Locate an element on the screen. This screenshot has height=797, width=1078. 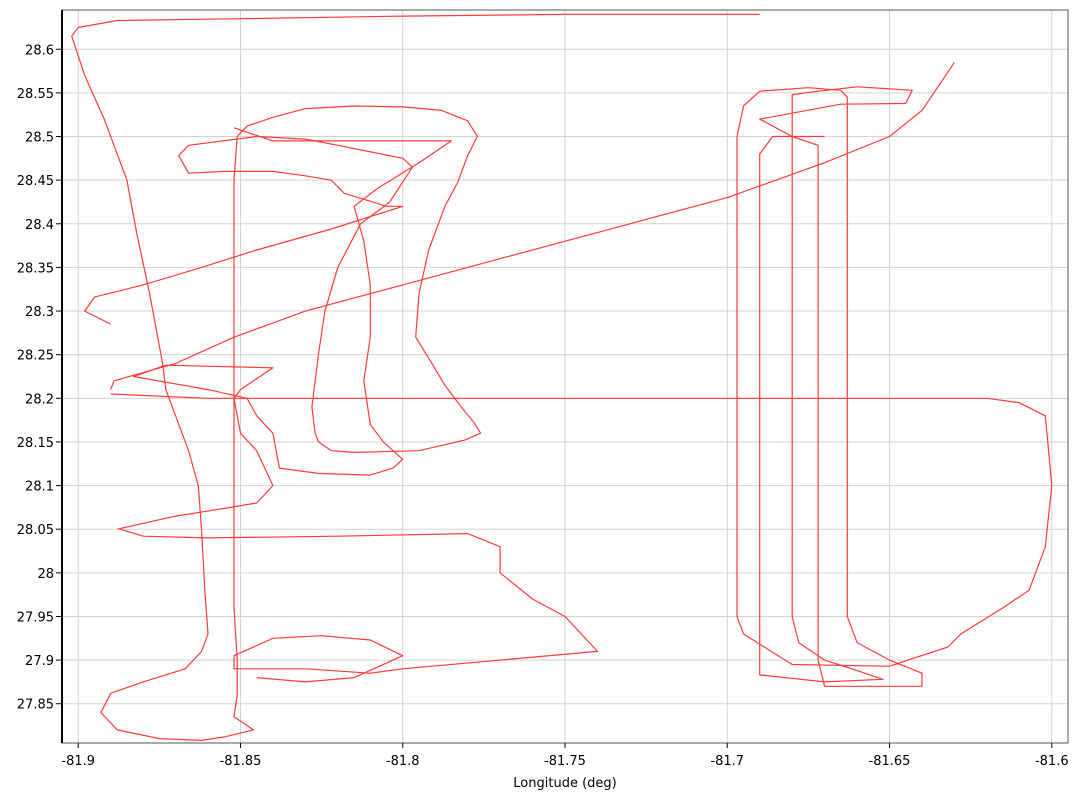
x-tick-label: -81.9 is located at coordinates (78, 761).